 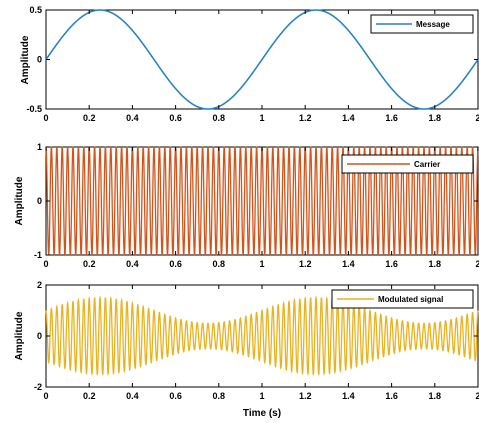 I want to click on modulated-x-tick-label: 0.2, so click(x=89, y=396).